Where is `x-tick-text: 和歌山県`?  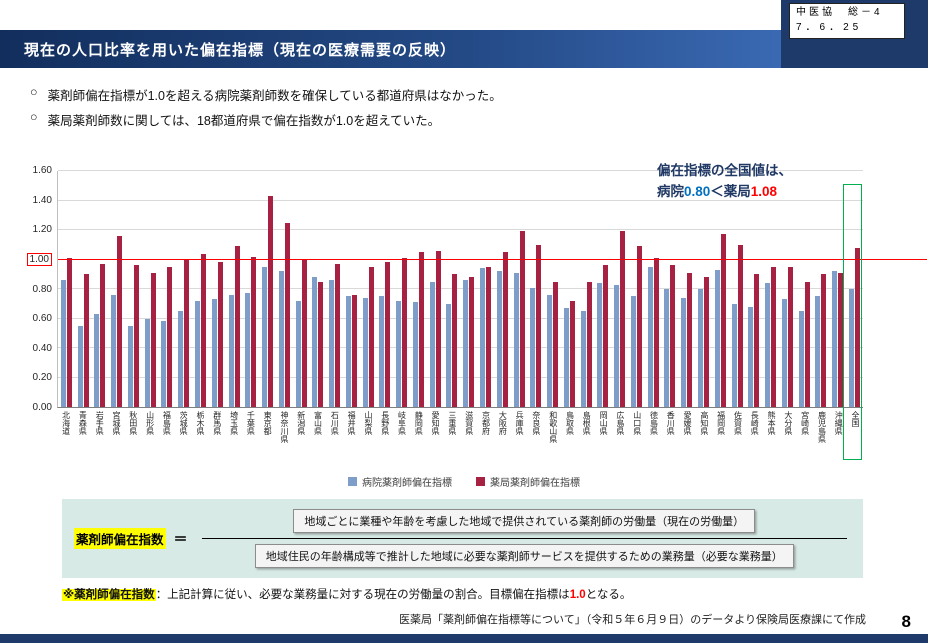 x-tick-text: 和歌山県 is located at coordinates (553, 427).